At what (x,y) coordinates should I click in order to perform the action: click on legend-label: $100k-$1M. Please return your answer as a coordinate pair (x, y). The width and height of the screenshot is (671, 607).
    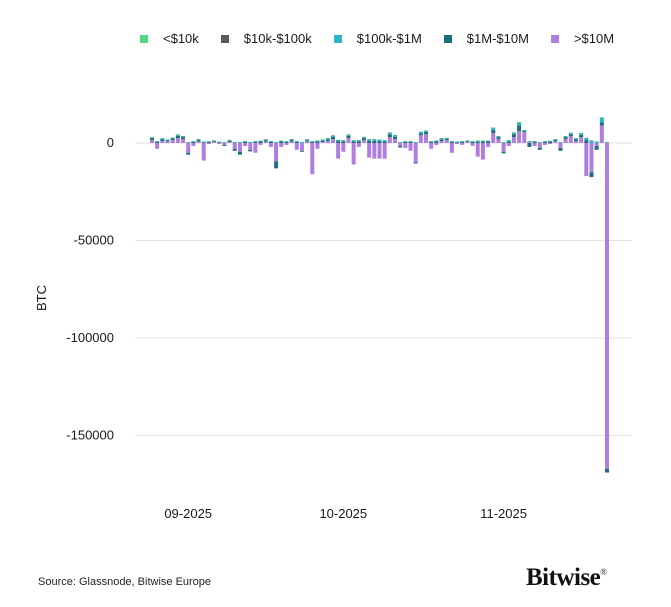
    Looking at the image, I should click on (389, 38).